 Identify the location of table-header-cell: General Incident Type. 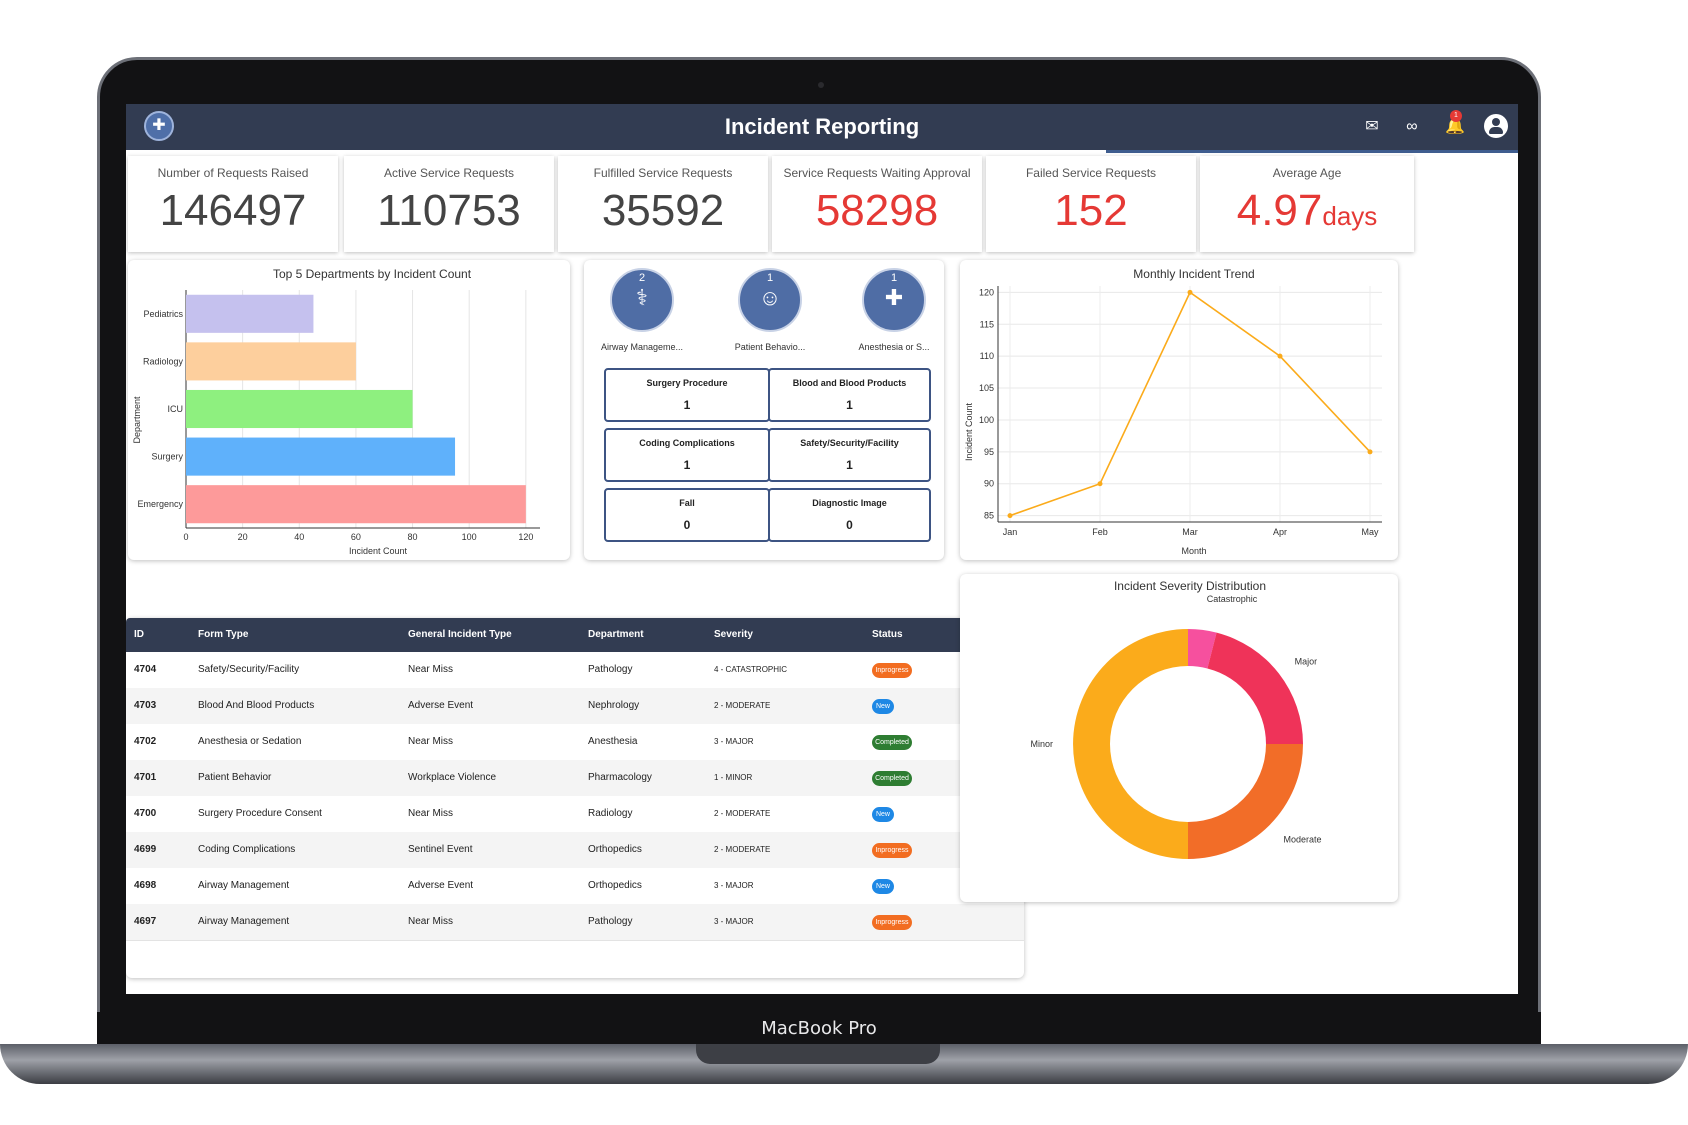
(460, 634).